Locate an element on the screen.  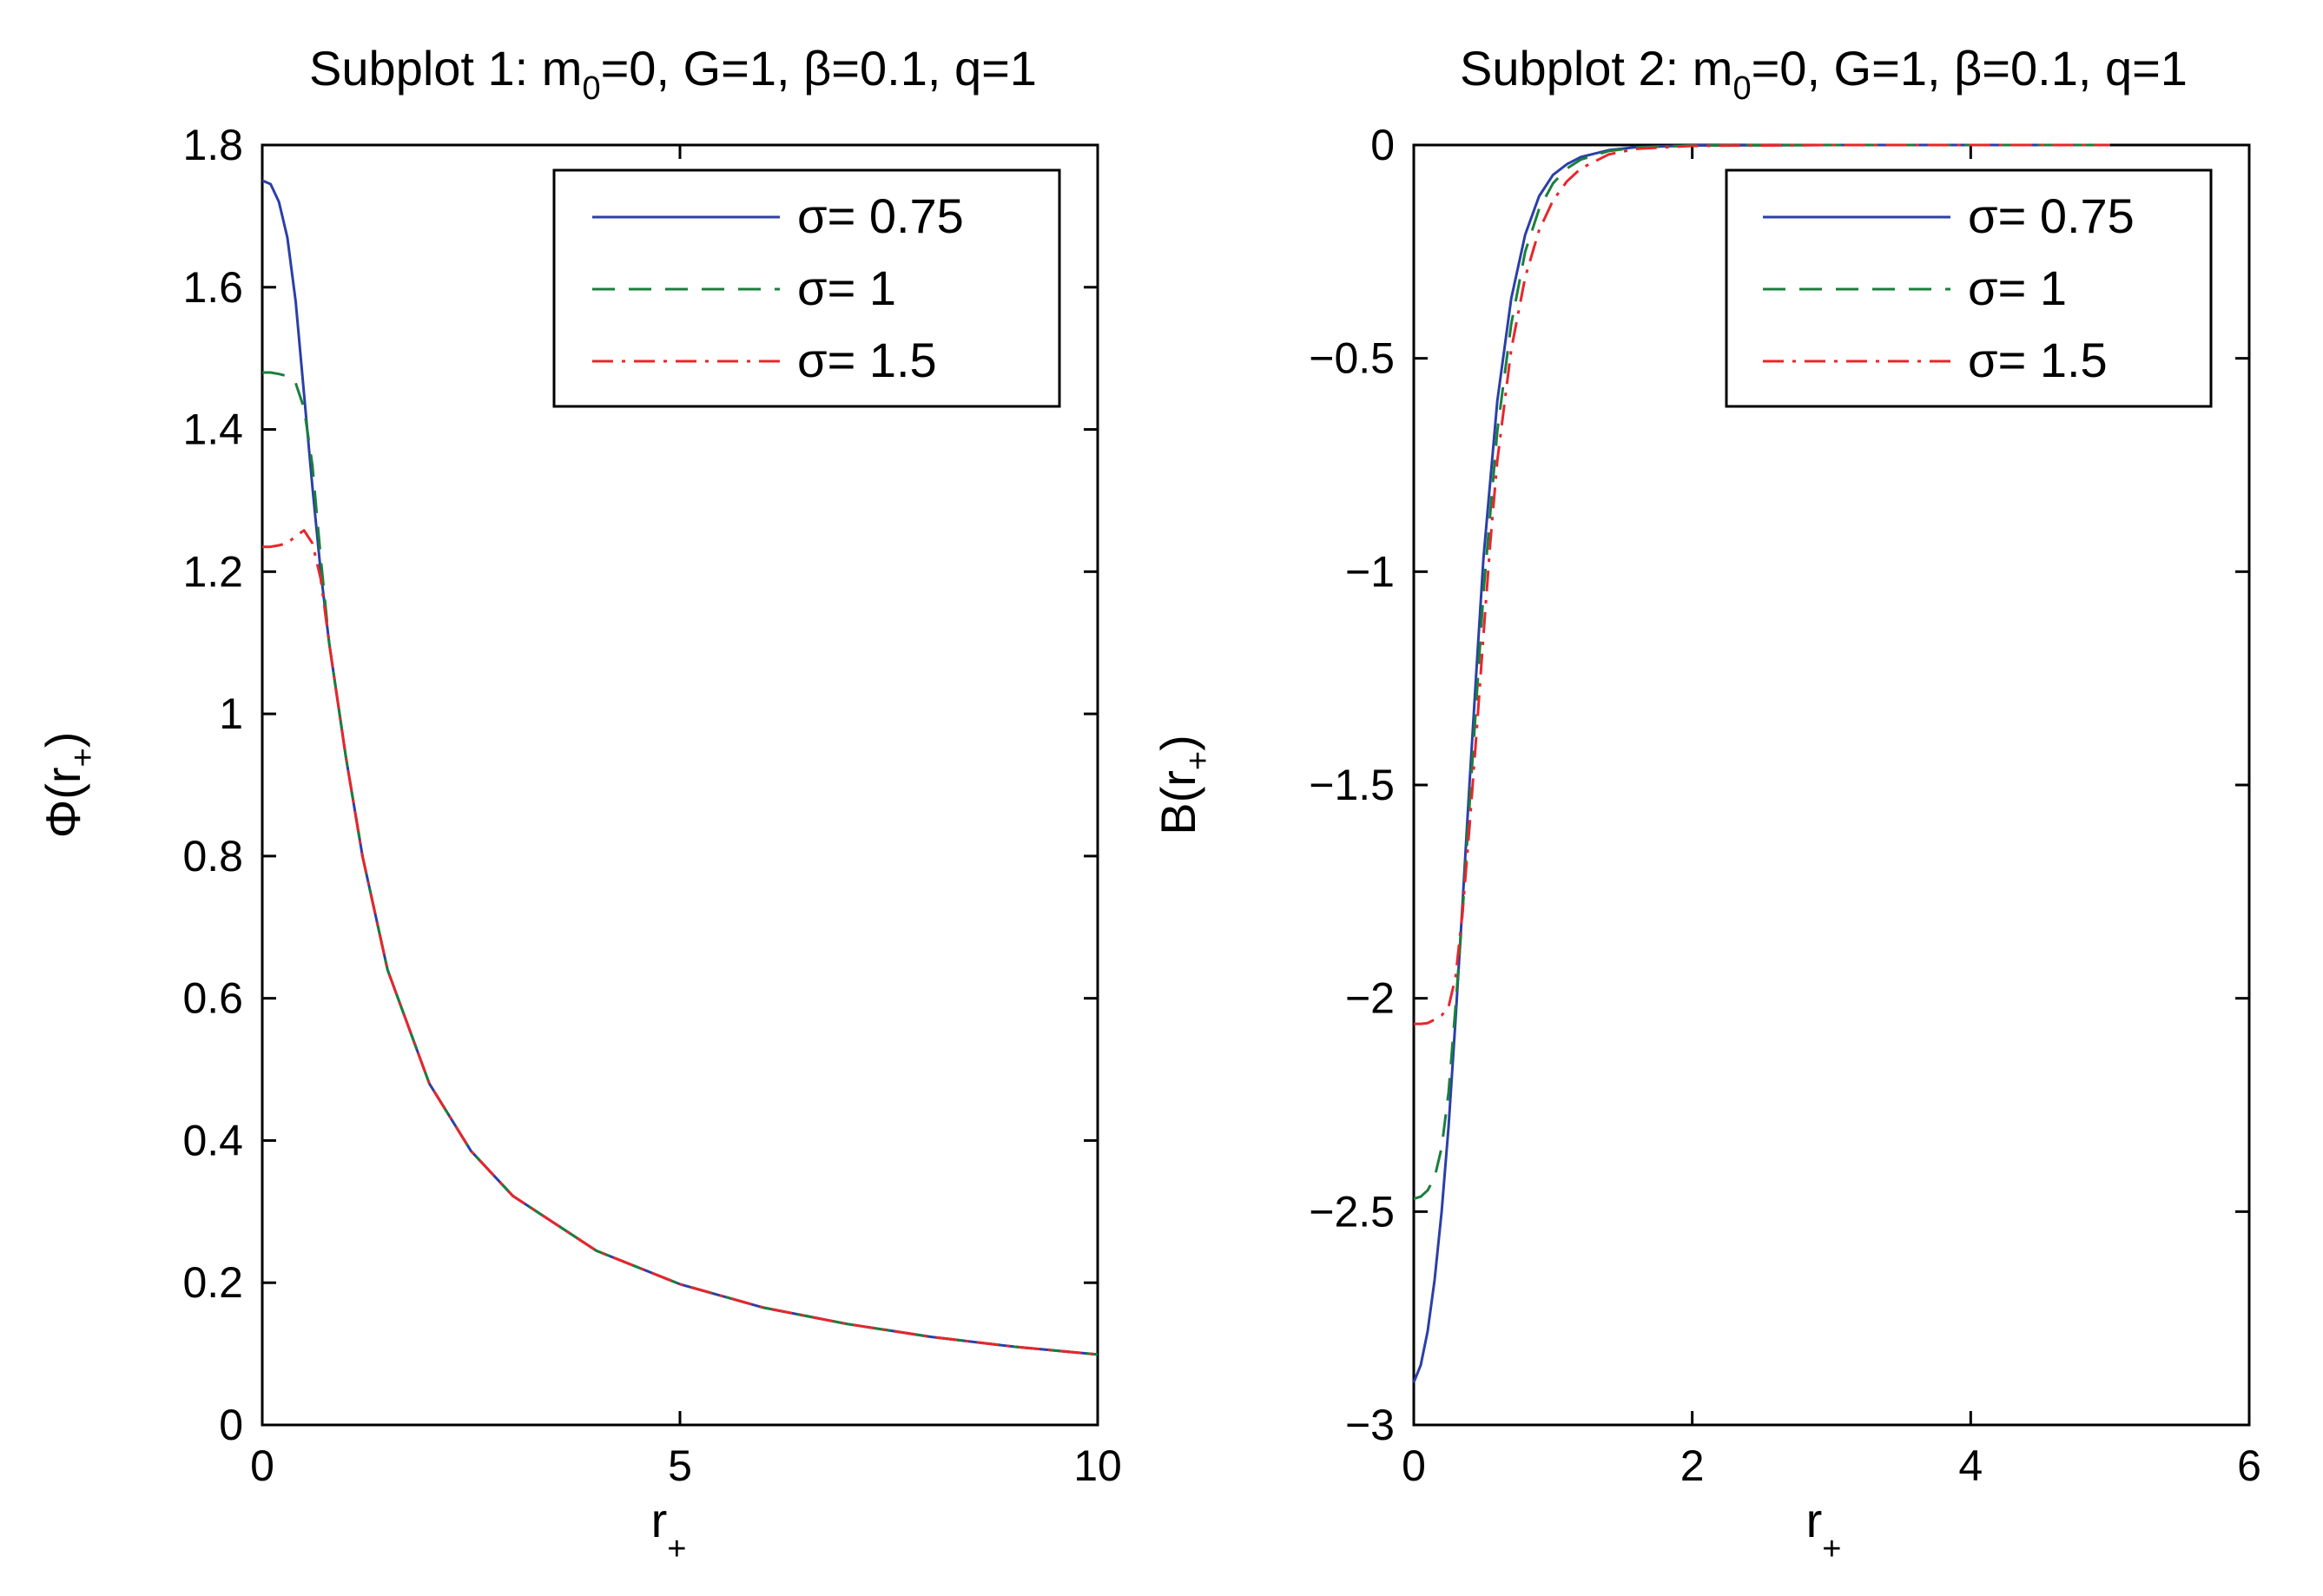
x-tick-label: 4 is located at coordinates (1970, 1465).